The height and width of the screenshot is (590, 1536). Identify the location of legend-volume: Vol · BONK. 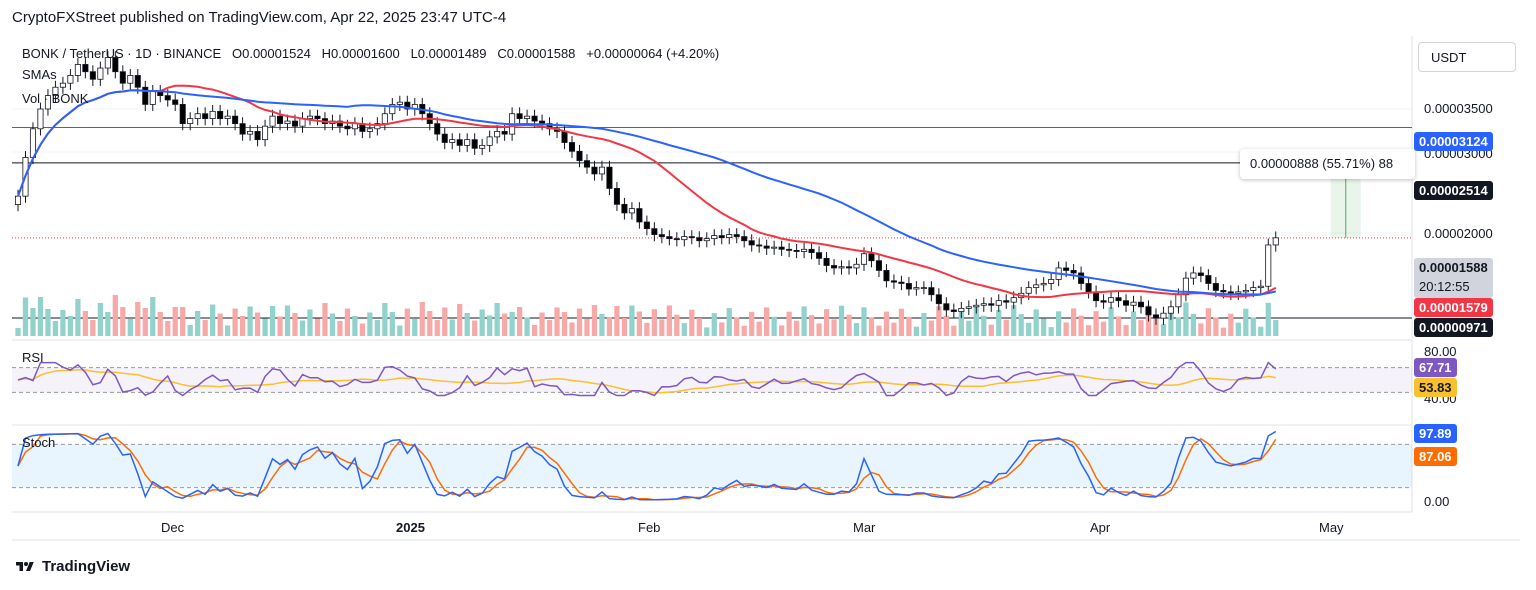
(55, 98).